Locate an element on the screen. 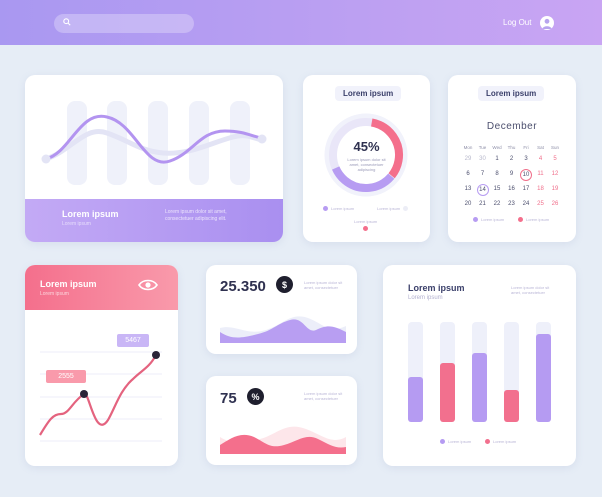 This screenshot has width=602, height=497. line-card-title: Lorem ipsum is located at coordinates (68, 284).